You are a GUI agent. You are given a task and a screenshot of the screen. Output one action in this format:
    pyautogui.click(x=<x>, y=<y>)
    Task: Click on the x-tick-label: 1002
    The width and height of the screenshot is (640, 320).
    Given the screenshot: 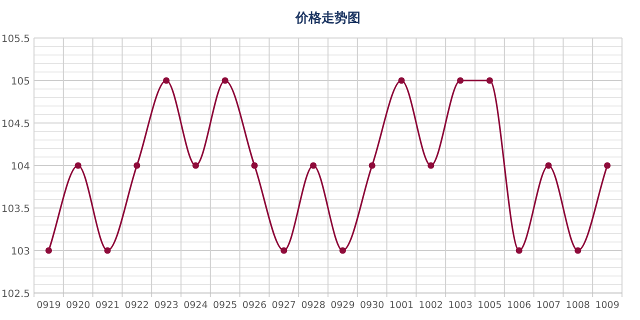 What is the action you would take?
    pyautogui.click(x=430, y=305)
    